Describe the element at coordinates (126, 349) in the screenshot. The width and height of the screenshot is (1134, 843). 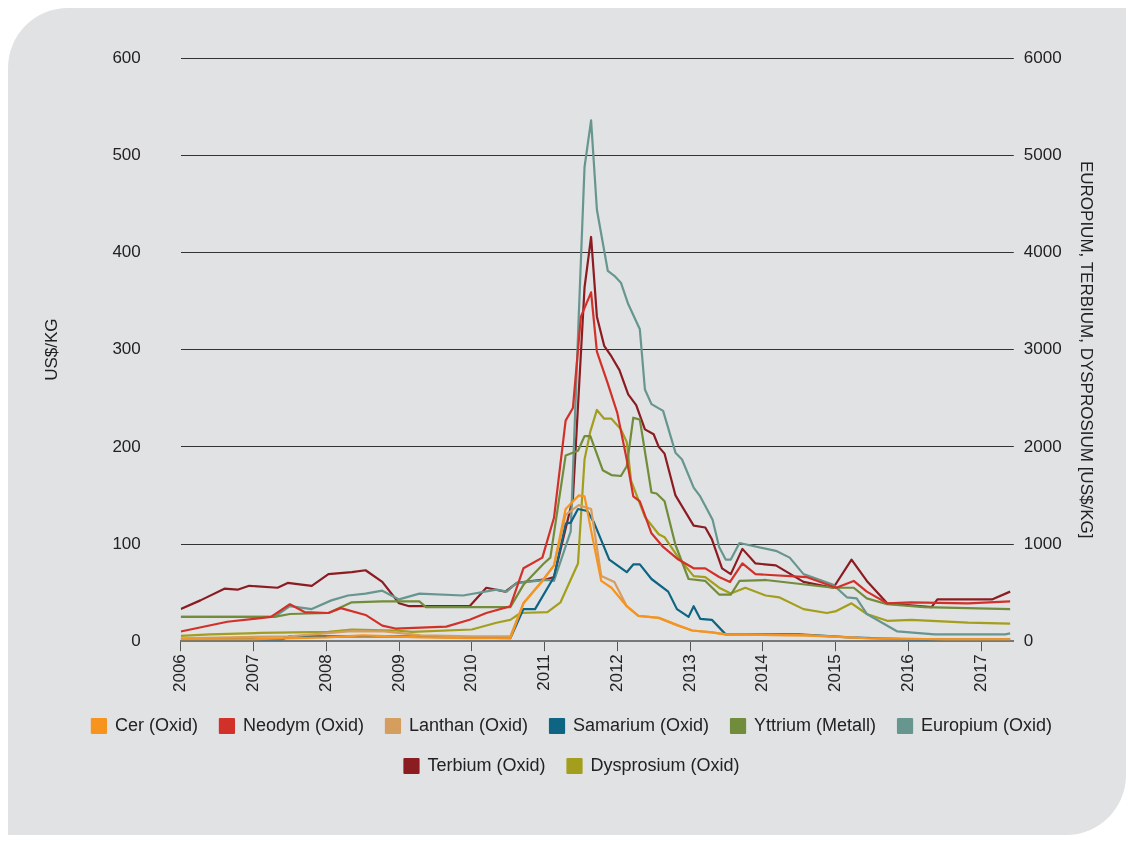
I see `y-tick-label: 300` at that location.